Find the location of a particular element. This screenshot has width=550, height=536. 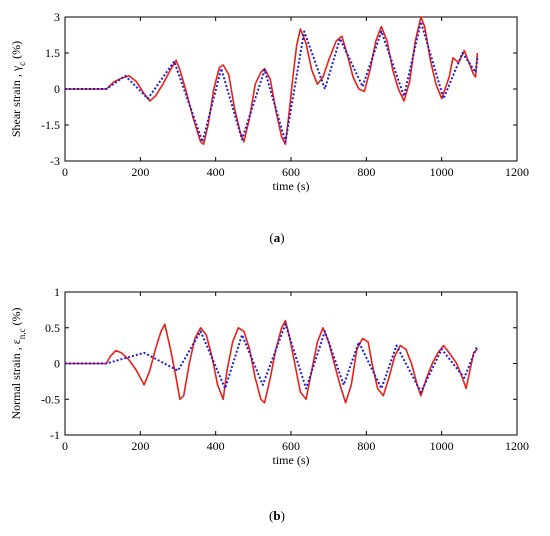

caption-part: b is located at coordinates (276, 515).